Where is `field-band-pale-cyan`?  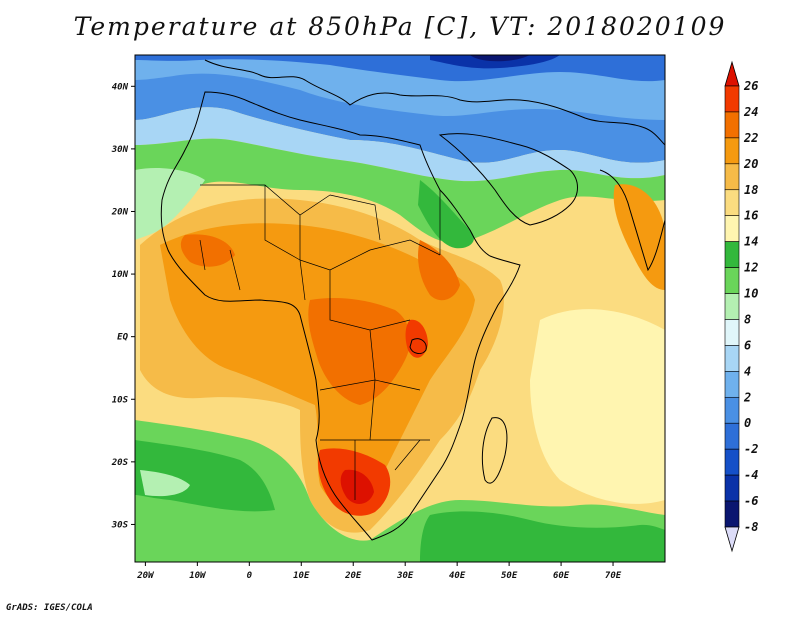 field-band-pale-cyan is located at coordinates (400, 144).